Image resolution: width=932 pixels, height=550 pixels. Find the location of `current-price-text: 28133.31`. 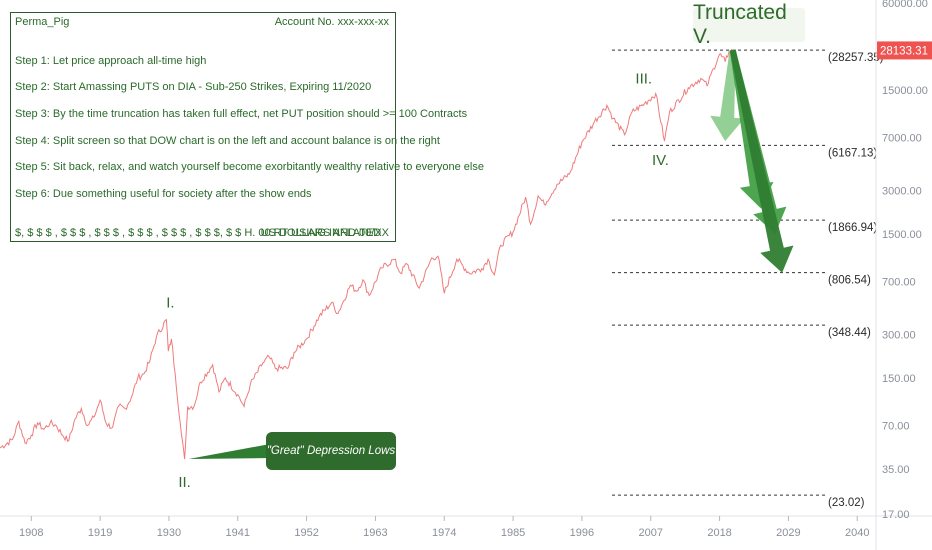

current-price-text: 28133.31 is located at coordinates (904, 51).